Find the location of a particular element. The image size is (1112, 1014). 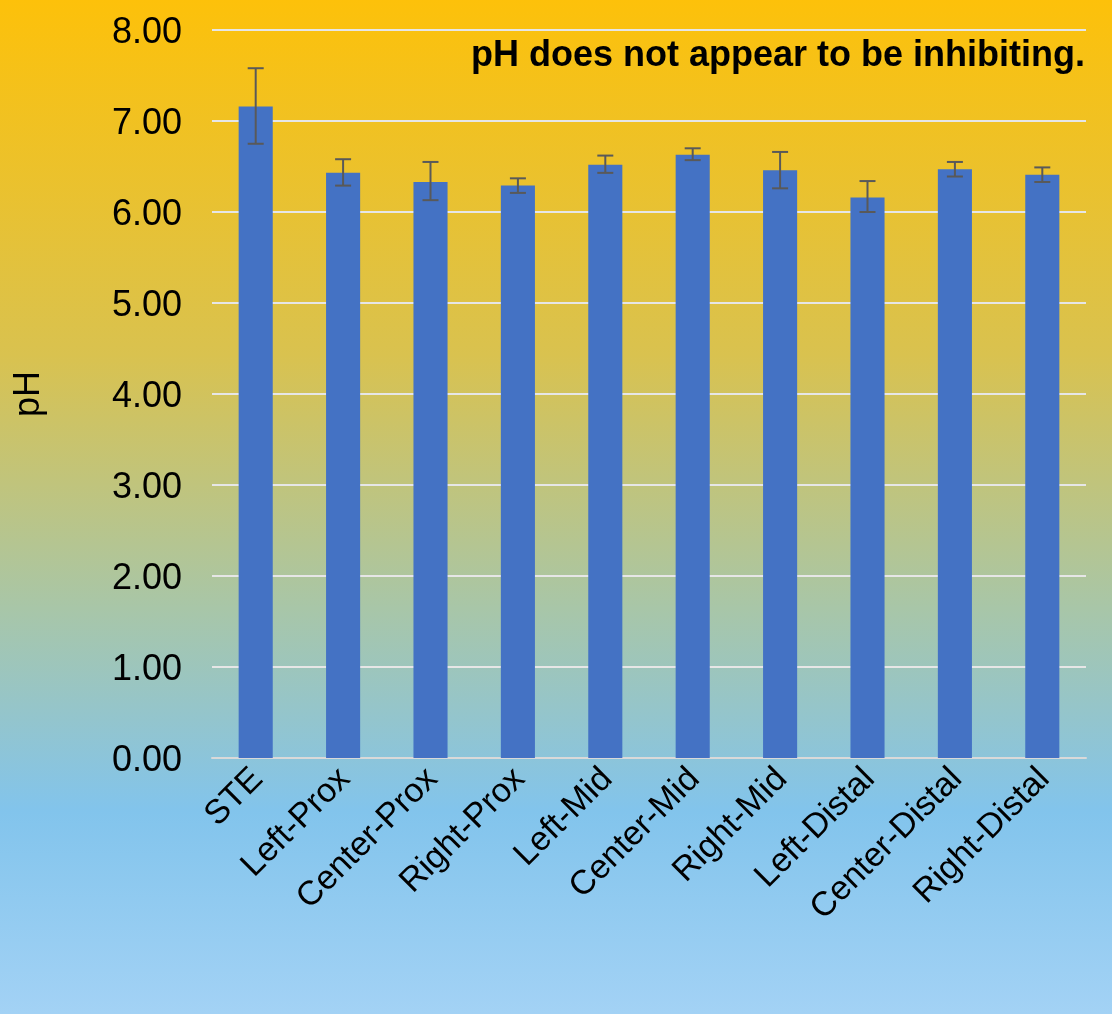

y-tick-label: 5.00 is located at coordinates (146, 303).